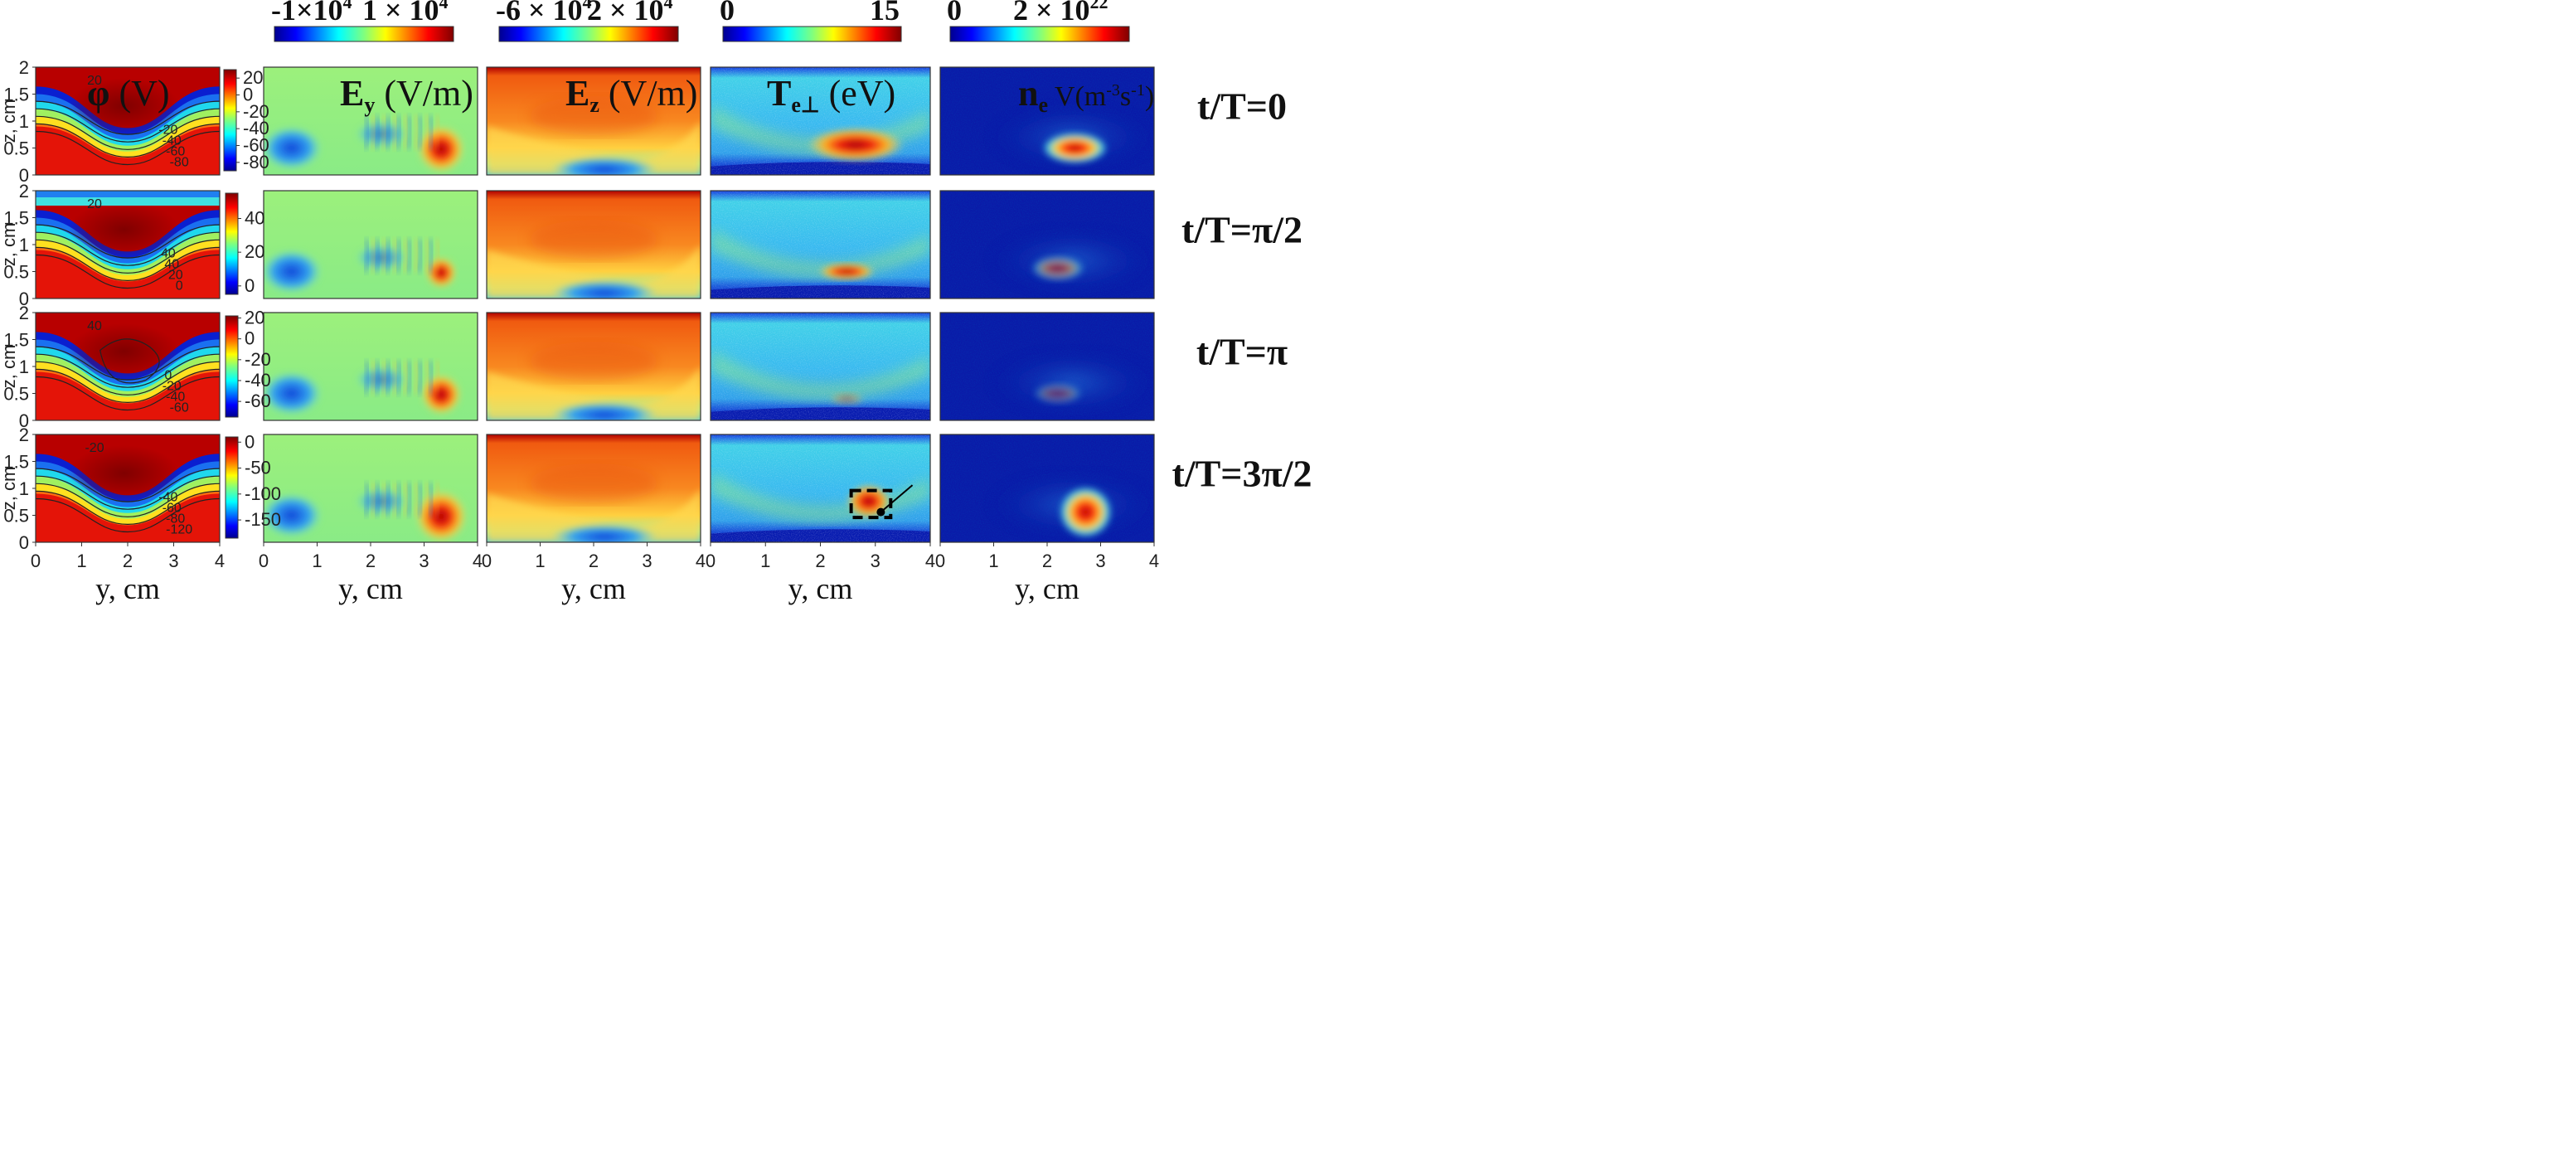 Image resolution: width=2576 pixels, height=1150 pixels. I want to click on column-title: ne V(m-3s-1), so click(1086, 95).